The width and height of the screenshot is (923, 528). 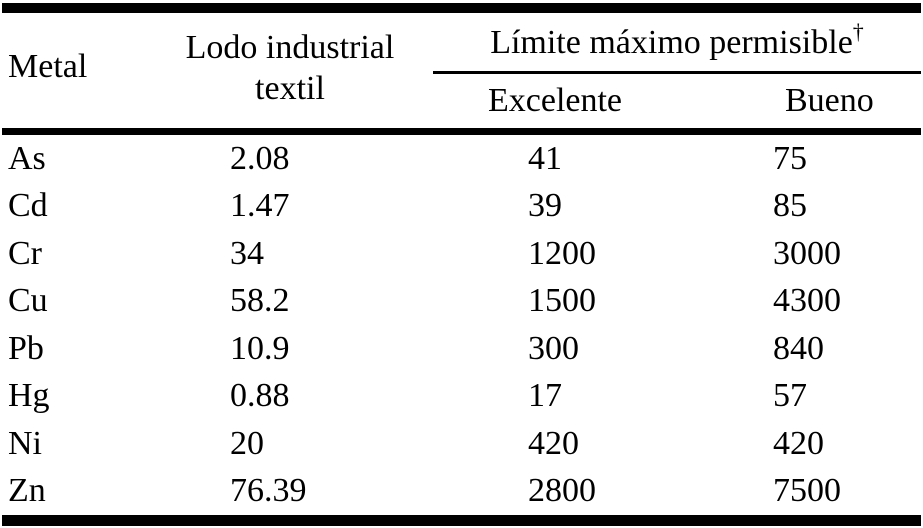 What do you see at coordinates (562, 491) in the screenshot?
I see `excellent-limit-cell: 2800` at bounding box center [562, 491].